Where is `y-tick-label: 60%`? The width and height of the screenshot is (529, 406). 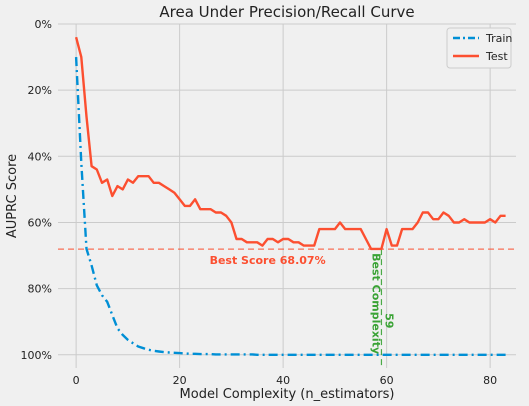 y-tick-label: 60% is located at coordinates (40, 222).